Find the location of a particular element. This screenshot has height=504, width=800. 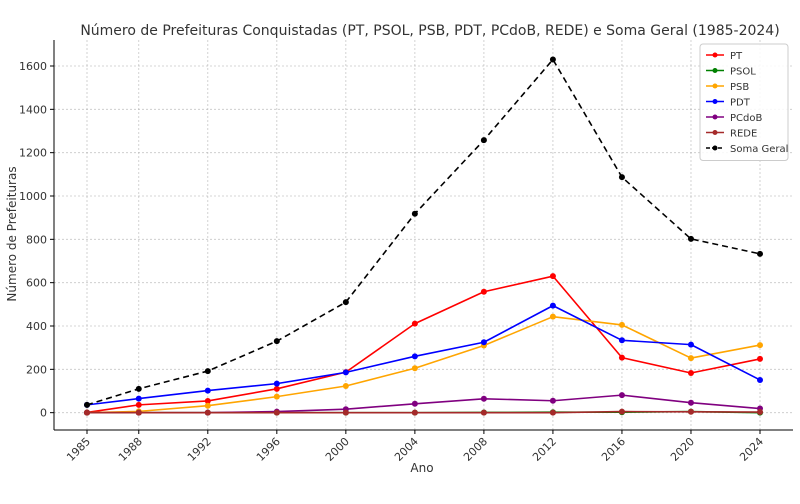

x-tick-label: 1988 is located at coordinates (130, 449).